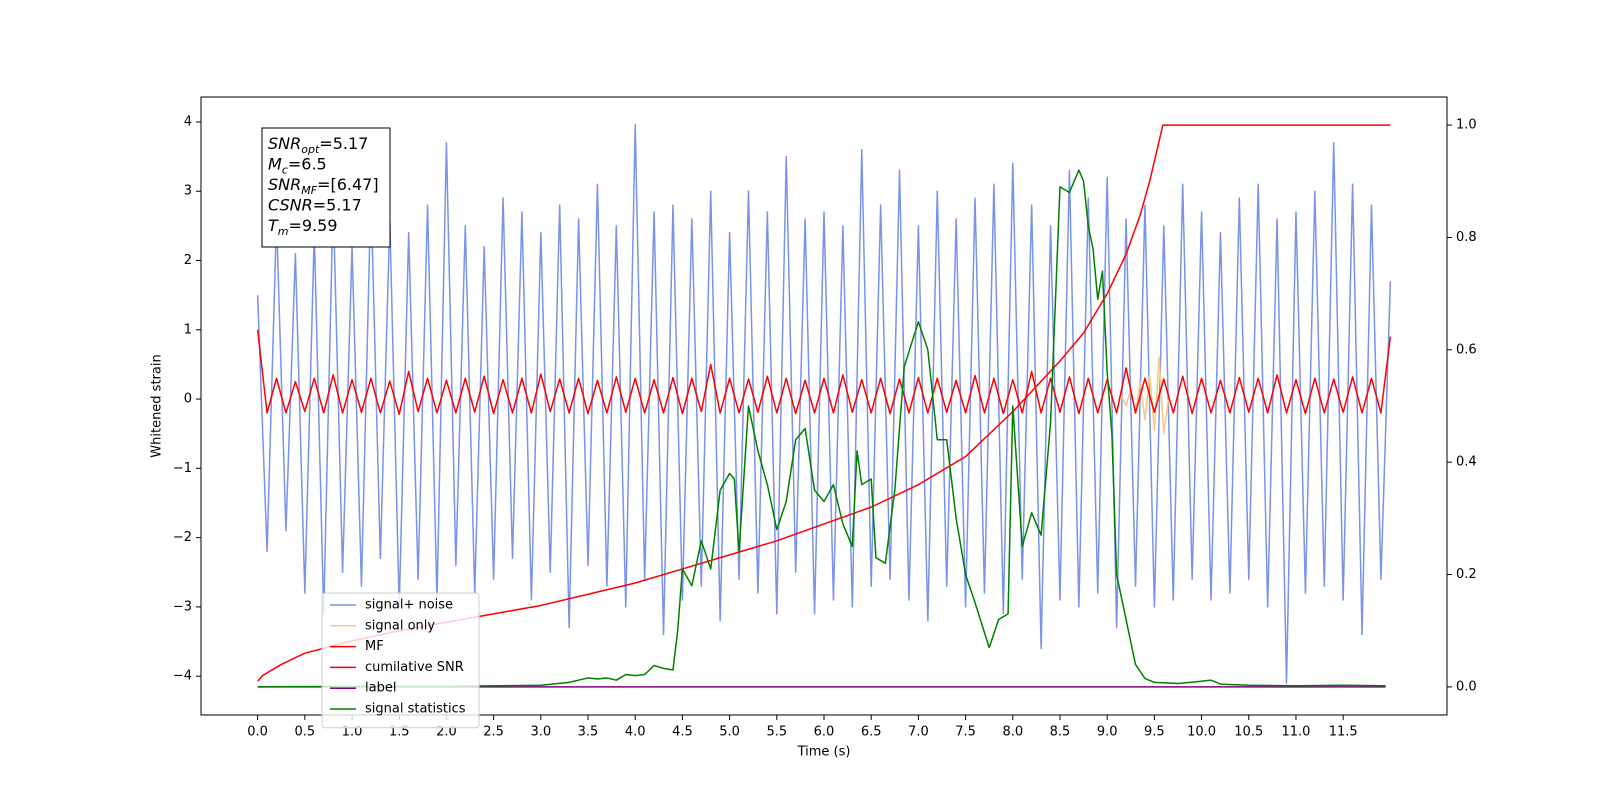  What do you see at coordinates (409, 605) in the screenshot?
I see `legend-label: signal+ noise` at bounding box center [409, 605].